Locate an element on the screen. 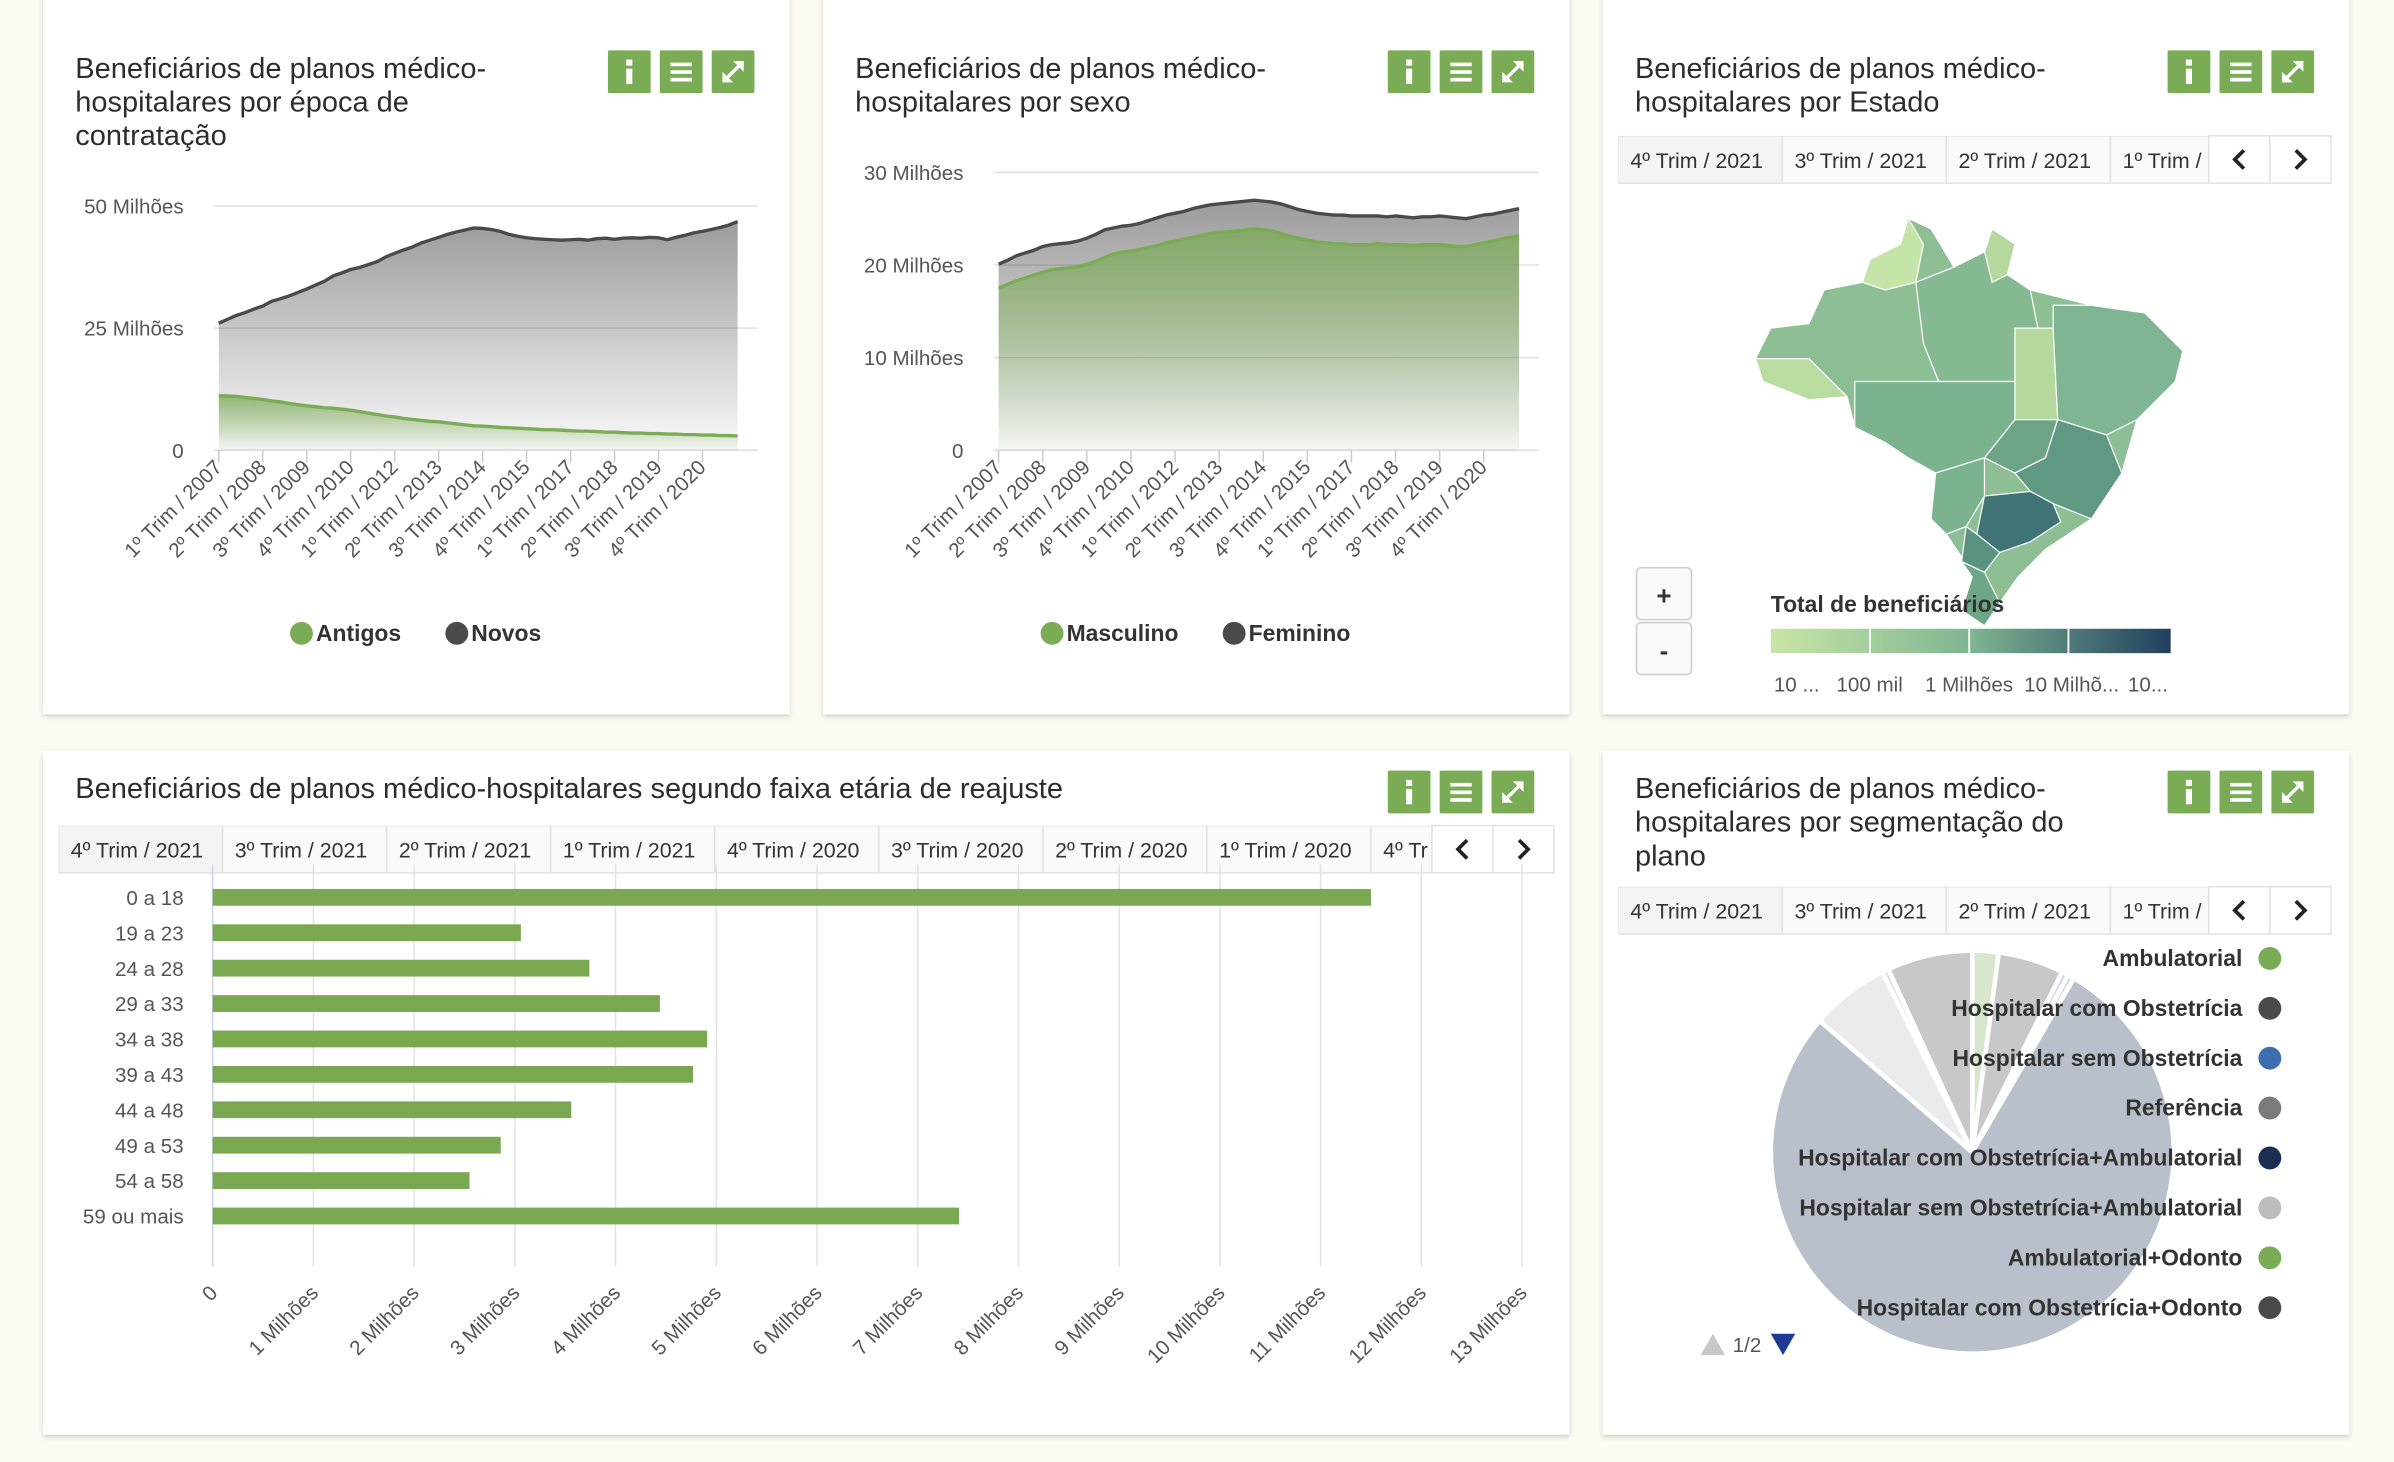  tab-label: 3º Trim / 2020 is located at coordinates (957, 851).